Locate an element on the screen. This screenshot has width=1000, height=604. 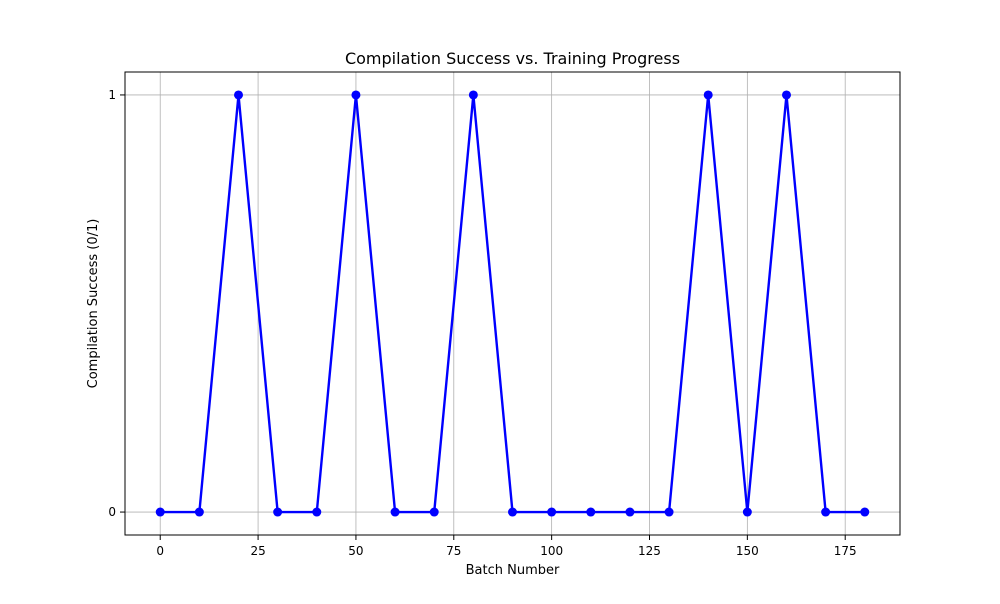
x-tick-label: 75 is located at coordinates (453, 551).